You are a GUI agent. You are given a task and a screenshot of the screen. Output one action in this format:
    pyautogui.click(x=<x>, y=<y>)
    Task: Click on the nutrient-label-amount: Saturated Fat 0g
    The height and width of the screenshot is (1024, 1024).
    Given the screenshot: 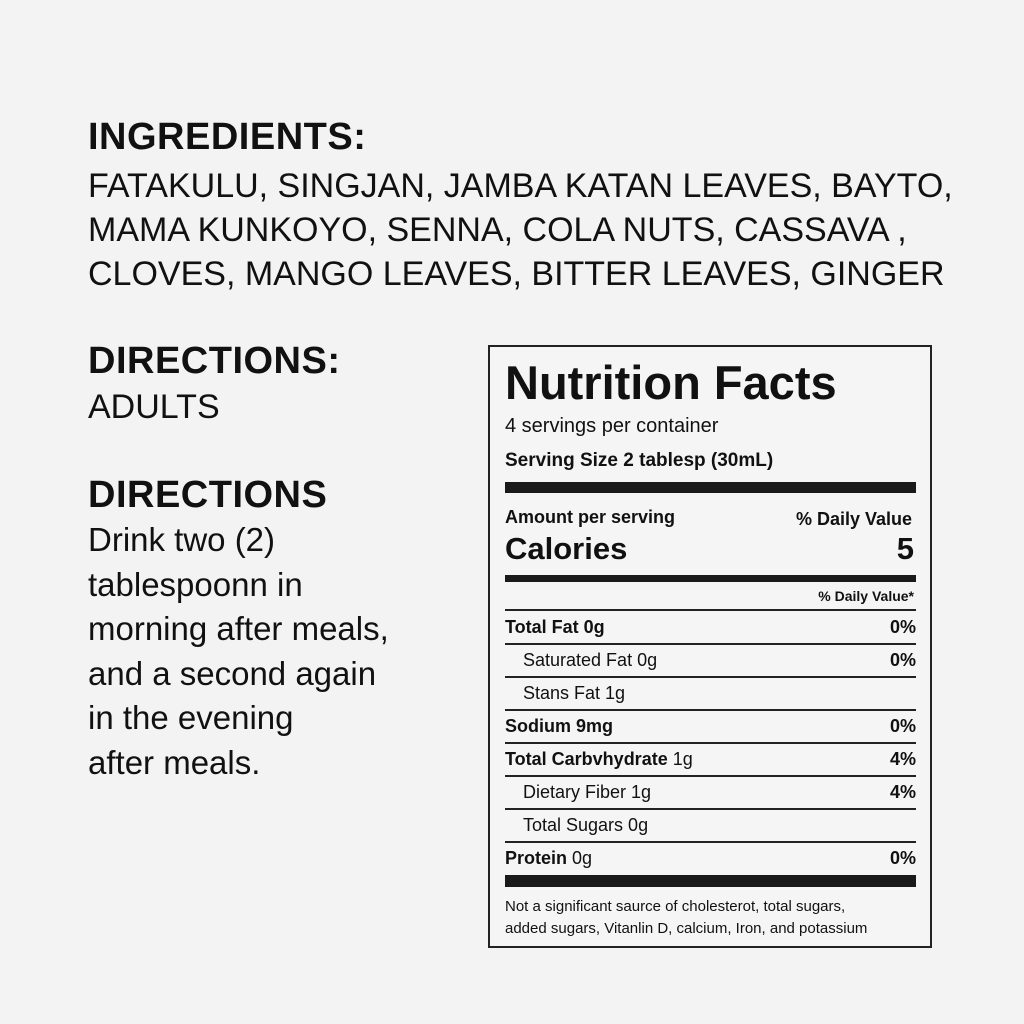 What is the action you would take?
    pyautogui.click(x=590, y=660)
    